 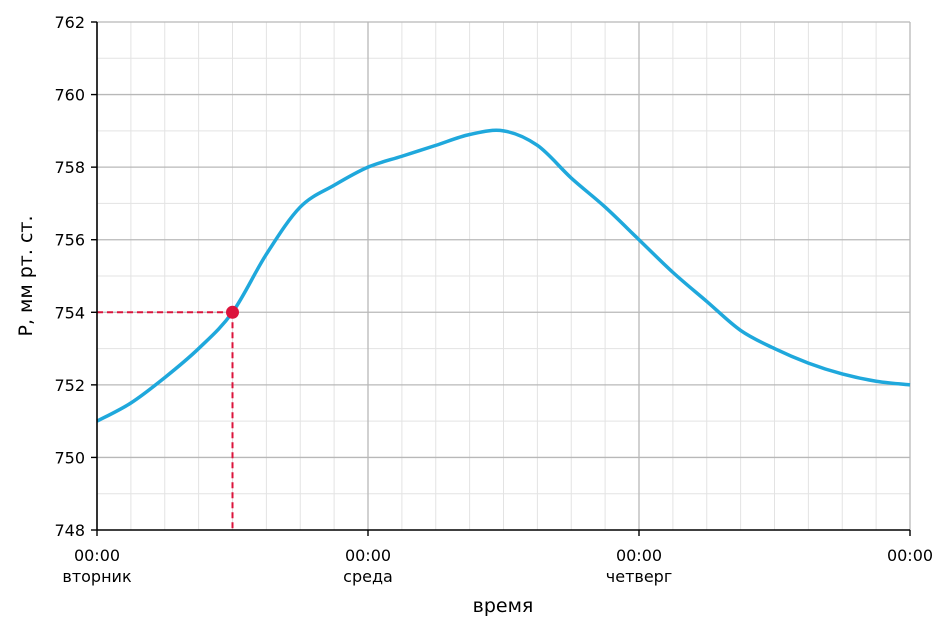 I want to click on highlight-point, so click(x=232, y=312).